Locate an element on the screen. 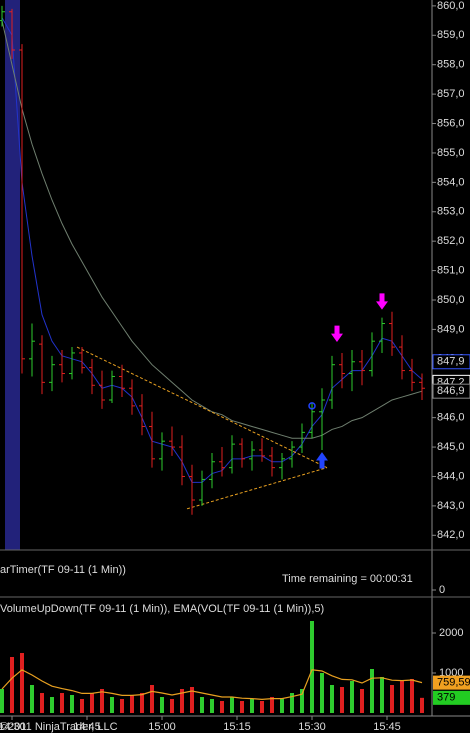  volume-ema is located at coordinates (212, 685).